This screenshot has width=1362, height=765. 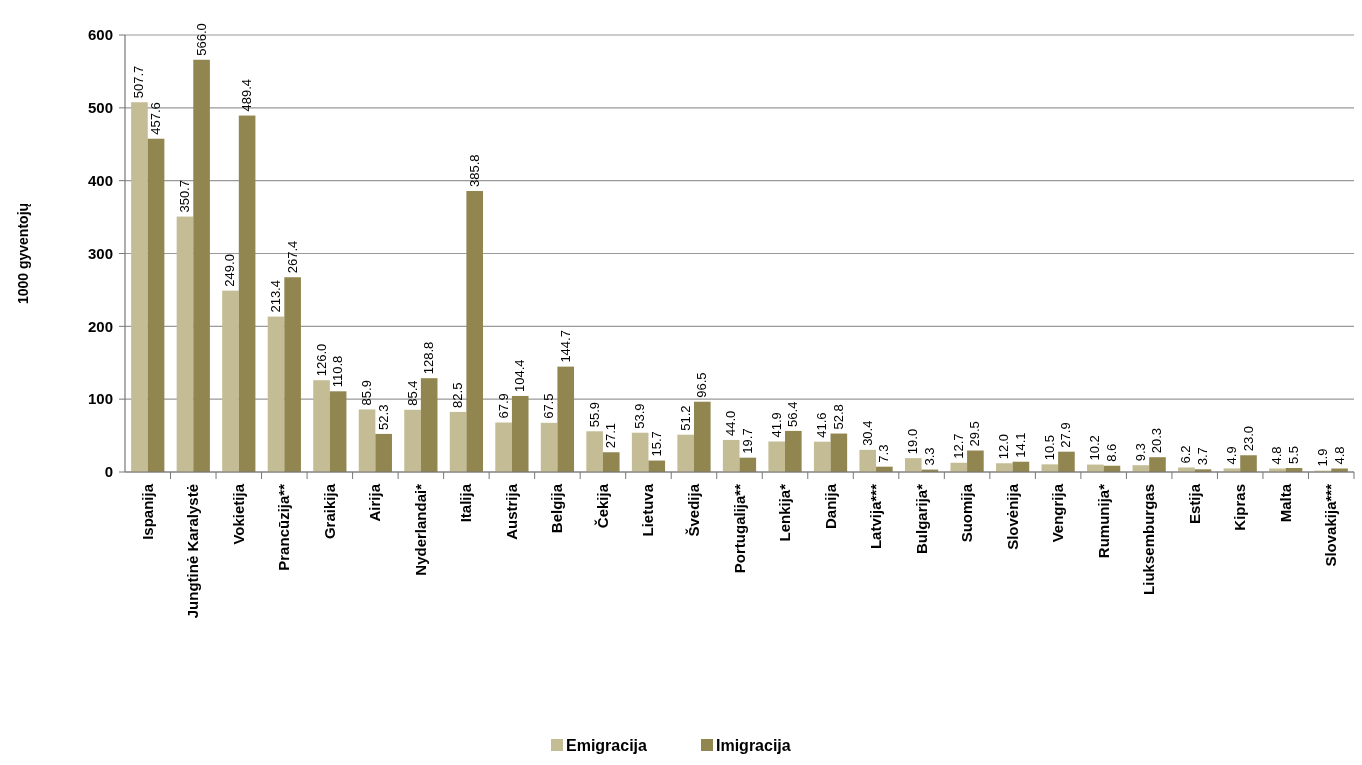 What do you see at coordinates (108, 472) in the screenshot?
I see `y-tick-label: 0` at bounding box center [108, 472].